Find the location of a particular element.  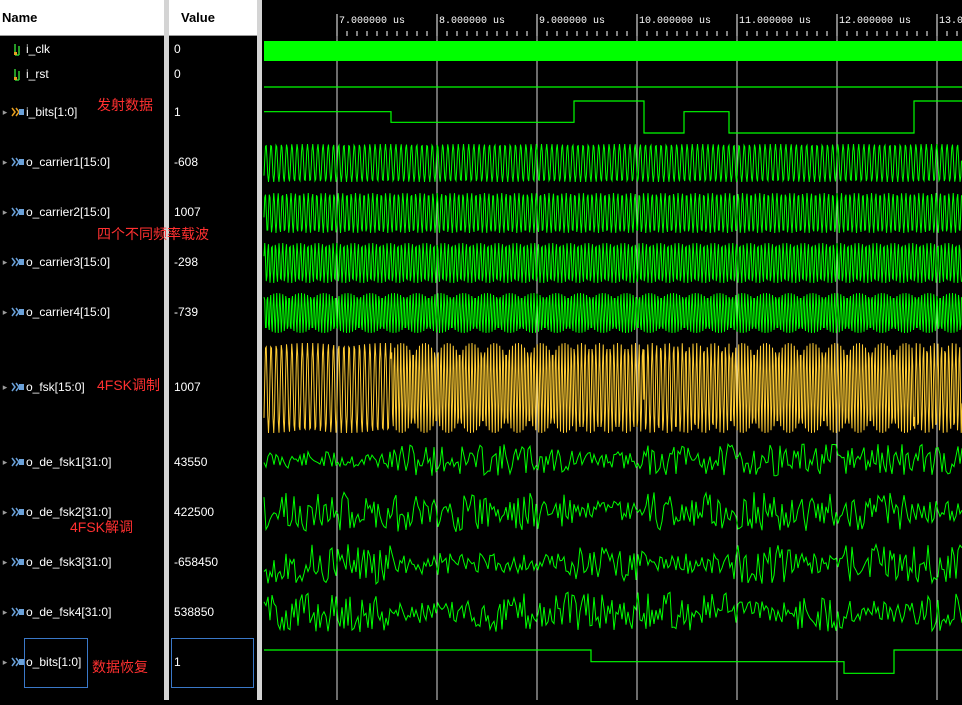

name-value-splitter is located at coordinates (166, 350).